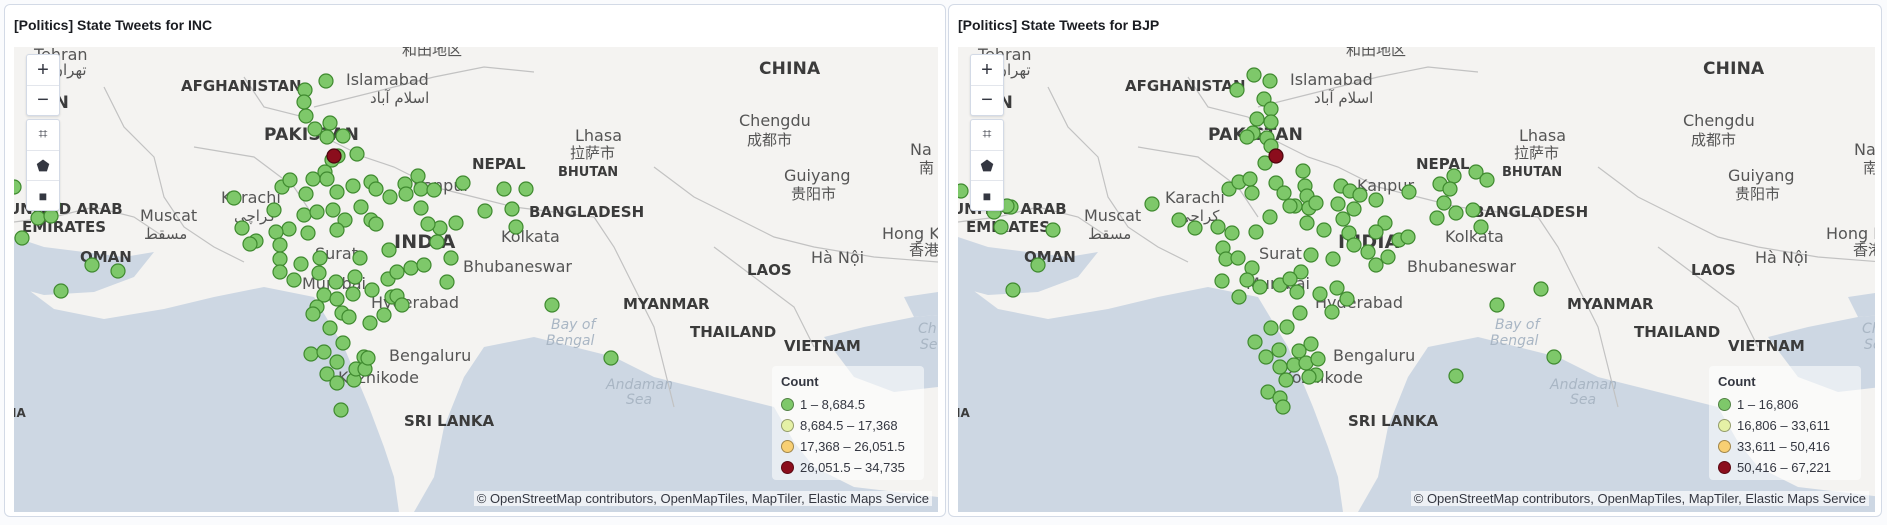 This screenshot has height=525, width=1887. I want to click on crop-icon: ⌗, so click(43, 134).